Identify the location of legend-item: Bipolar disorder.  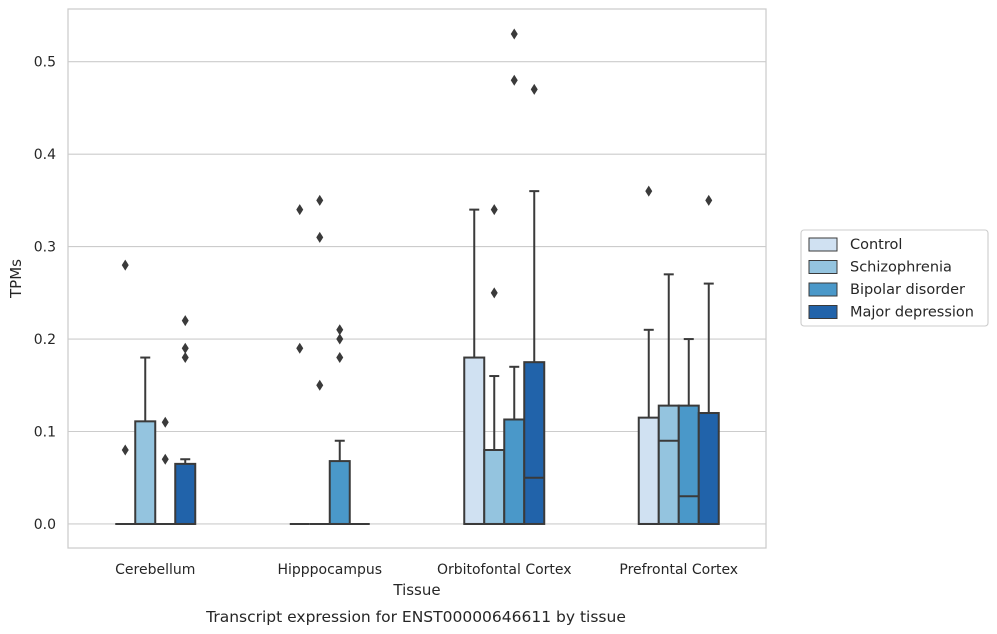
(886, 290).